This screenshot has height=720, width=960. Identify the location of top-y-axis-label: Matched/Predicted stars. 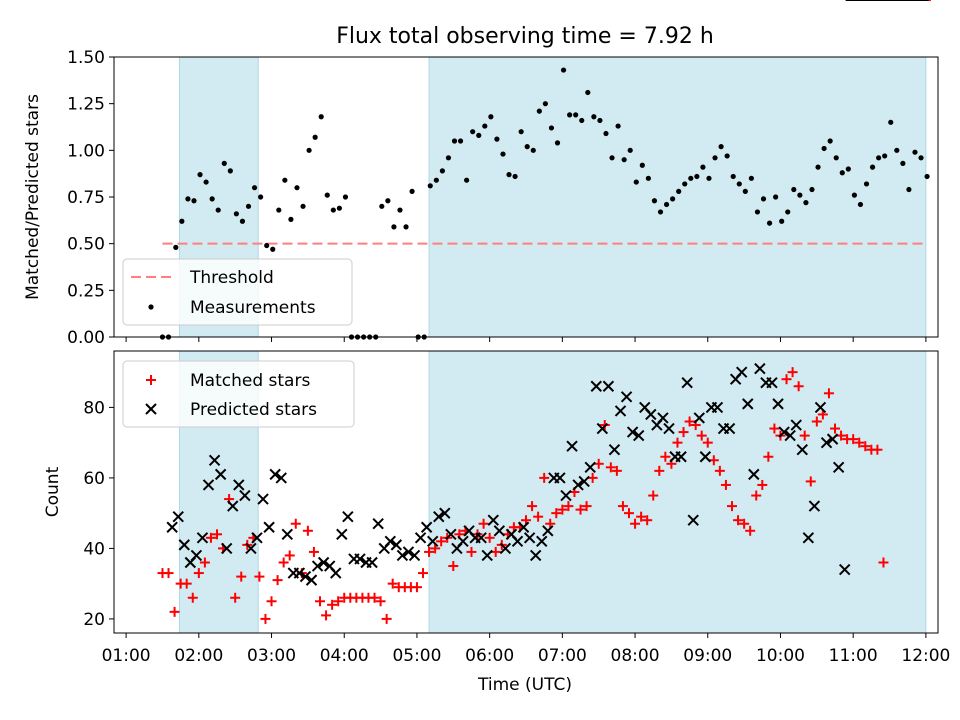
(33, 197).